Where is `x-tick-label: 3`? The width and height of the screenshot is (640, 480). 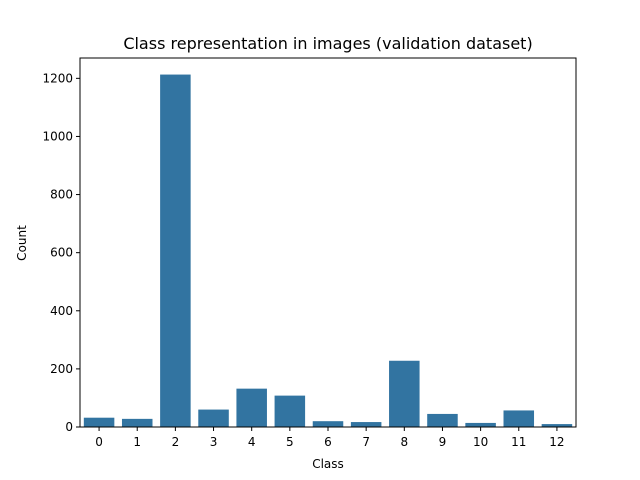
x-tick-label: 3 is located at coordinates (214, 442).